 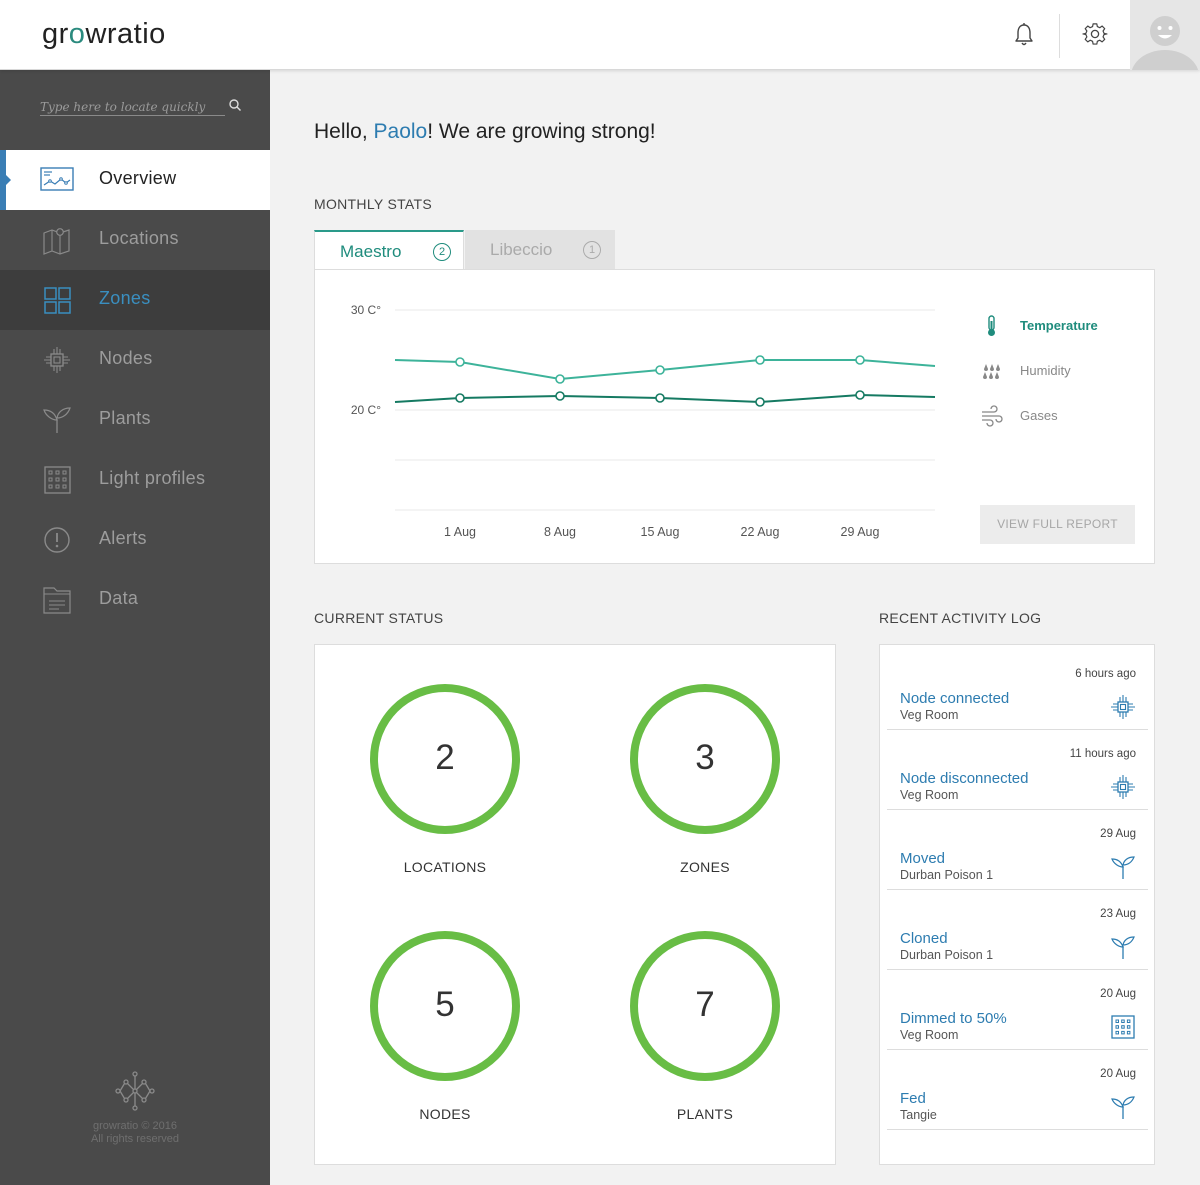 I want to click on gear-icon, so click(x=1095, y=35).